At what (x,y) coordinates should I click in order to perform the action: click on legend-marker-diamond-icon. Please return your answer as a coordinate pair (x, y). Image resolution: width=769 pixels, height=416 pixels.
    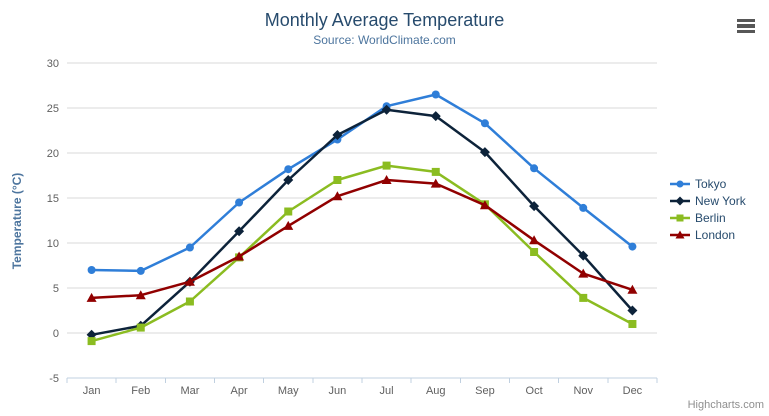
    Looking at the image, I should click on (680, 201).